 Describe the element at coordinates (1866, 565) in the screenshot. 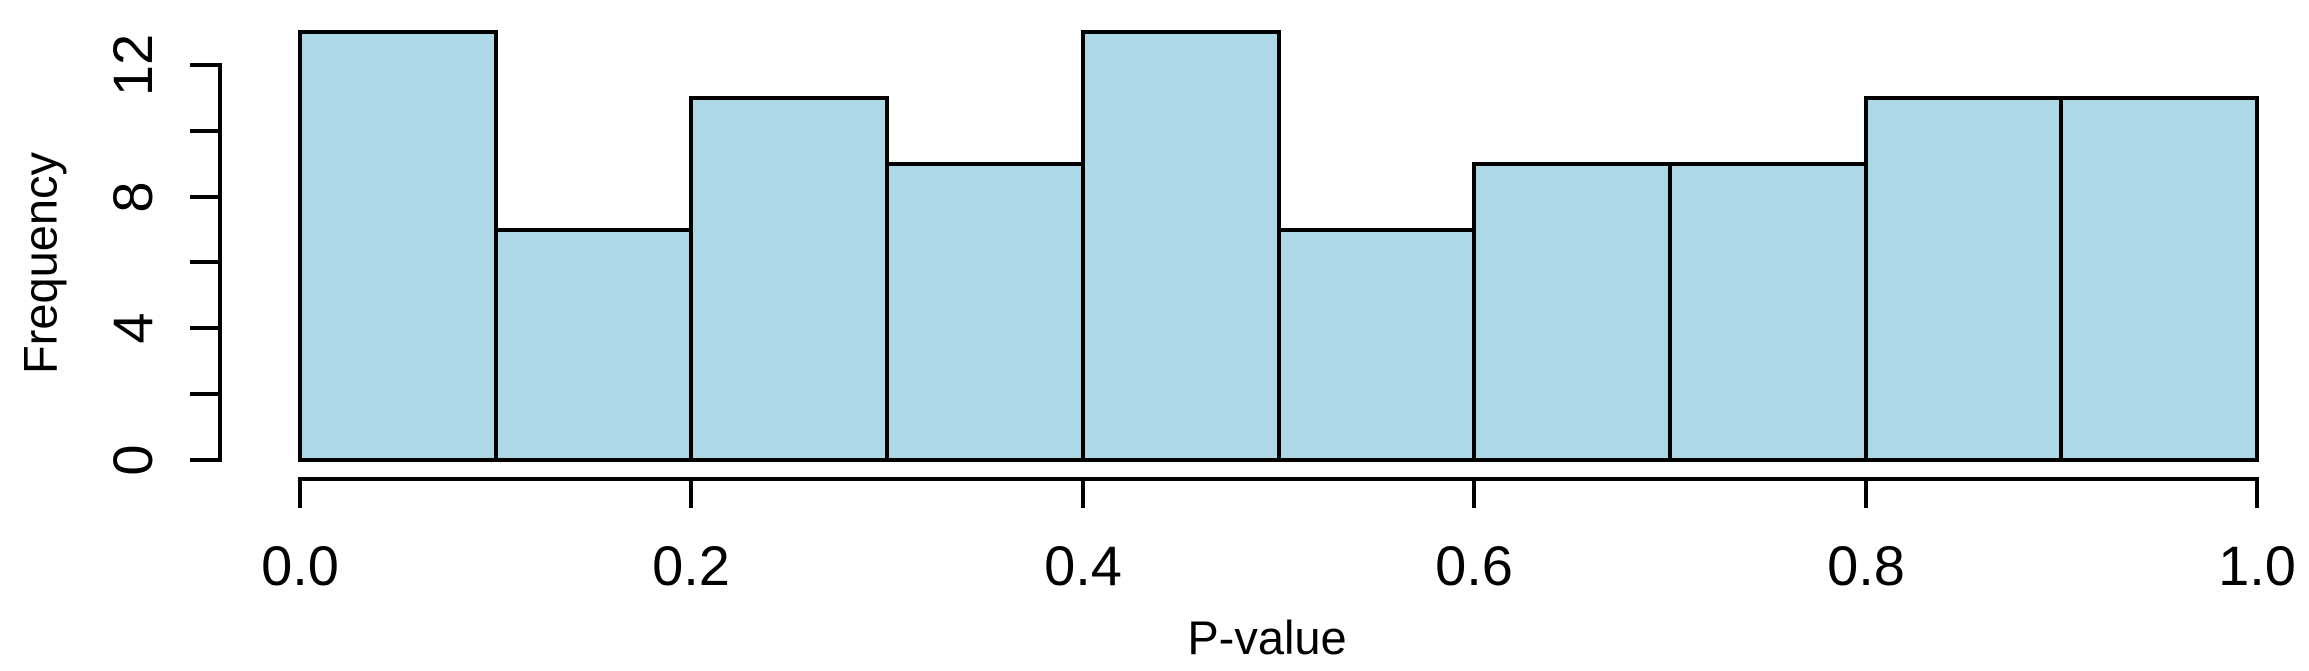

I see `x-tick-label: 0.8` at that location.